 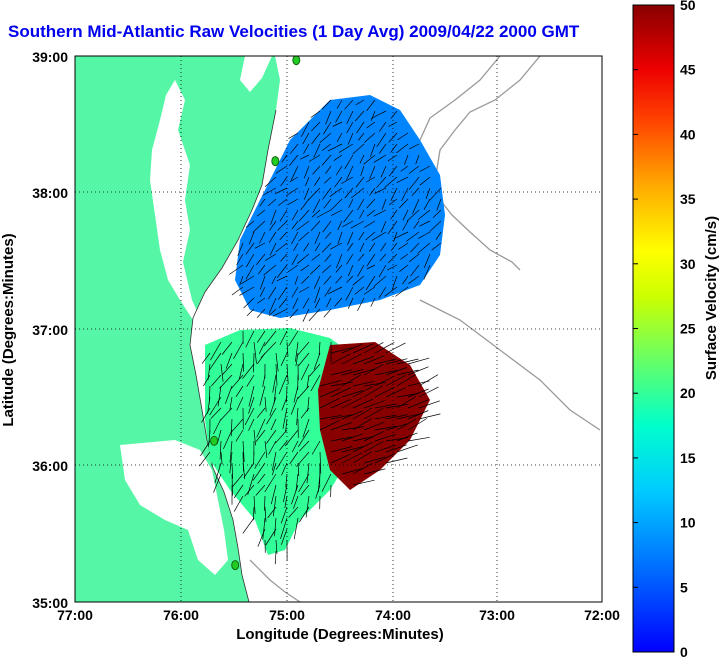 I want to click on x-tick: 75:00, so click(x=287, y=615).